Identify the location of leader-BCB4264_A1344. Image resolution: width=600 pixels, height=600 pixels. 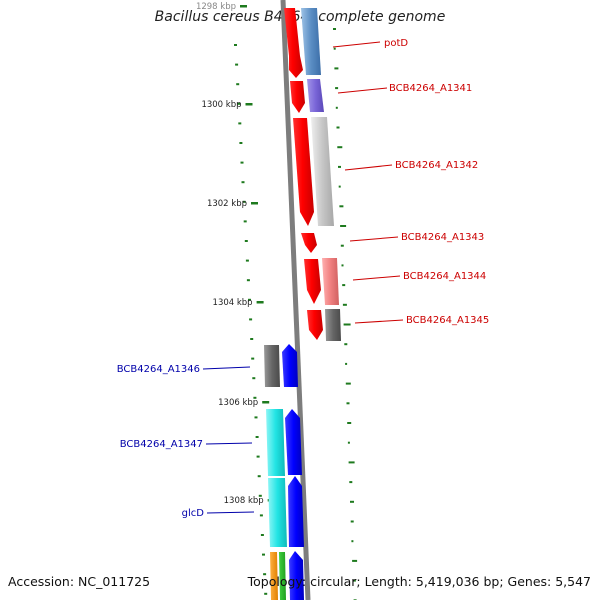
(376, 278).